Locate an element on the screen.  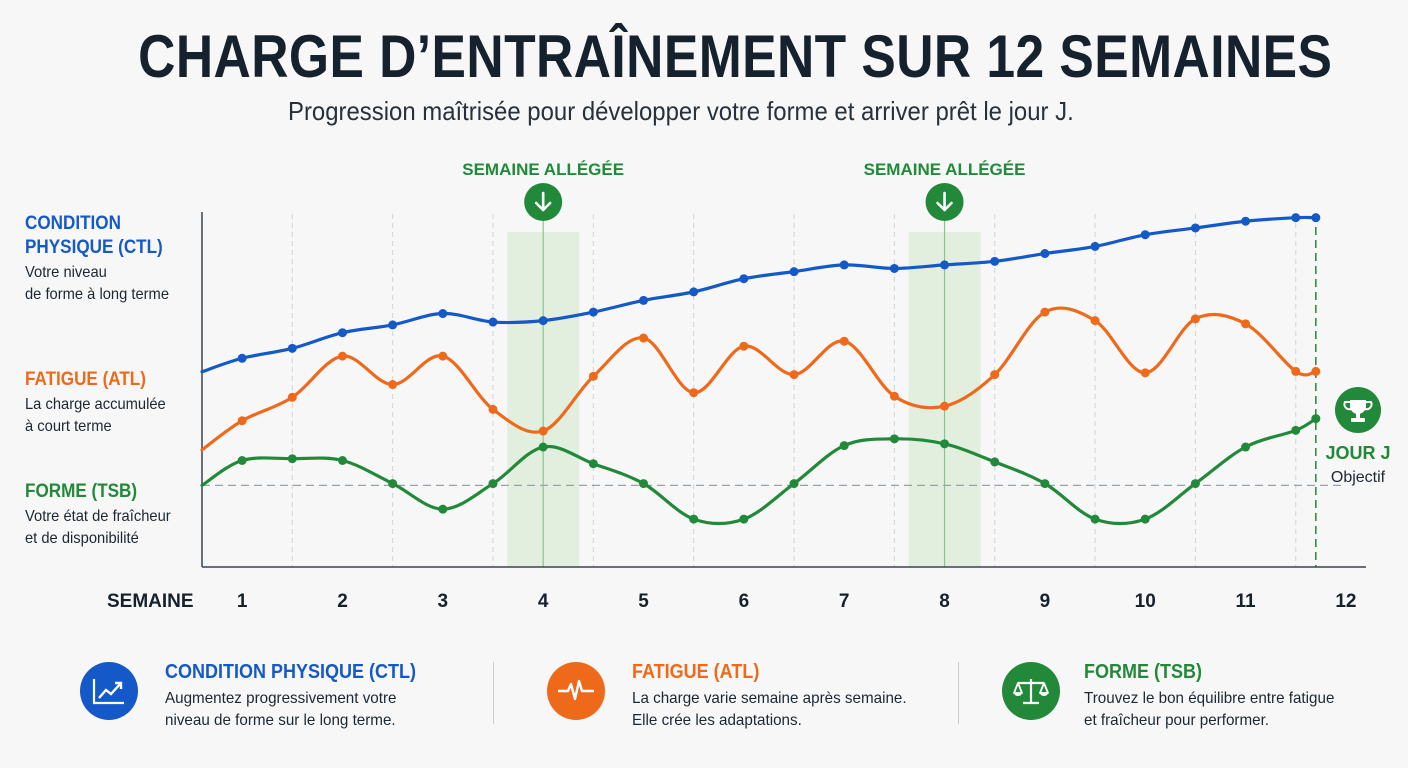
x-tick-label: 1 is located at coordinates (242, 601).